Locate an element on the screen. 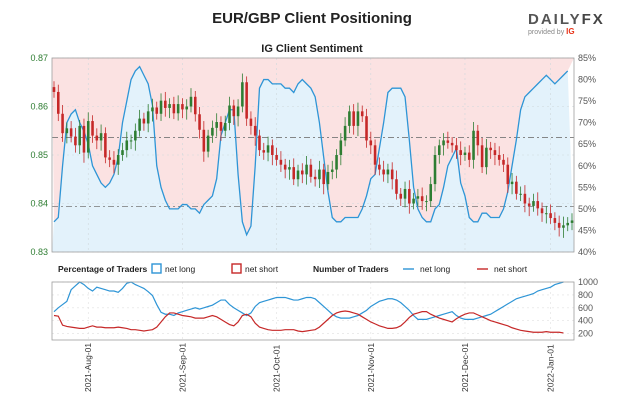 The image size is (624, 416). sentiment-tick-label: 70% is located at coordinates (587, 123).